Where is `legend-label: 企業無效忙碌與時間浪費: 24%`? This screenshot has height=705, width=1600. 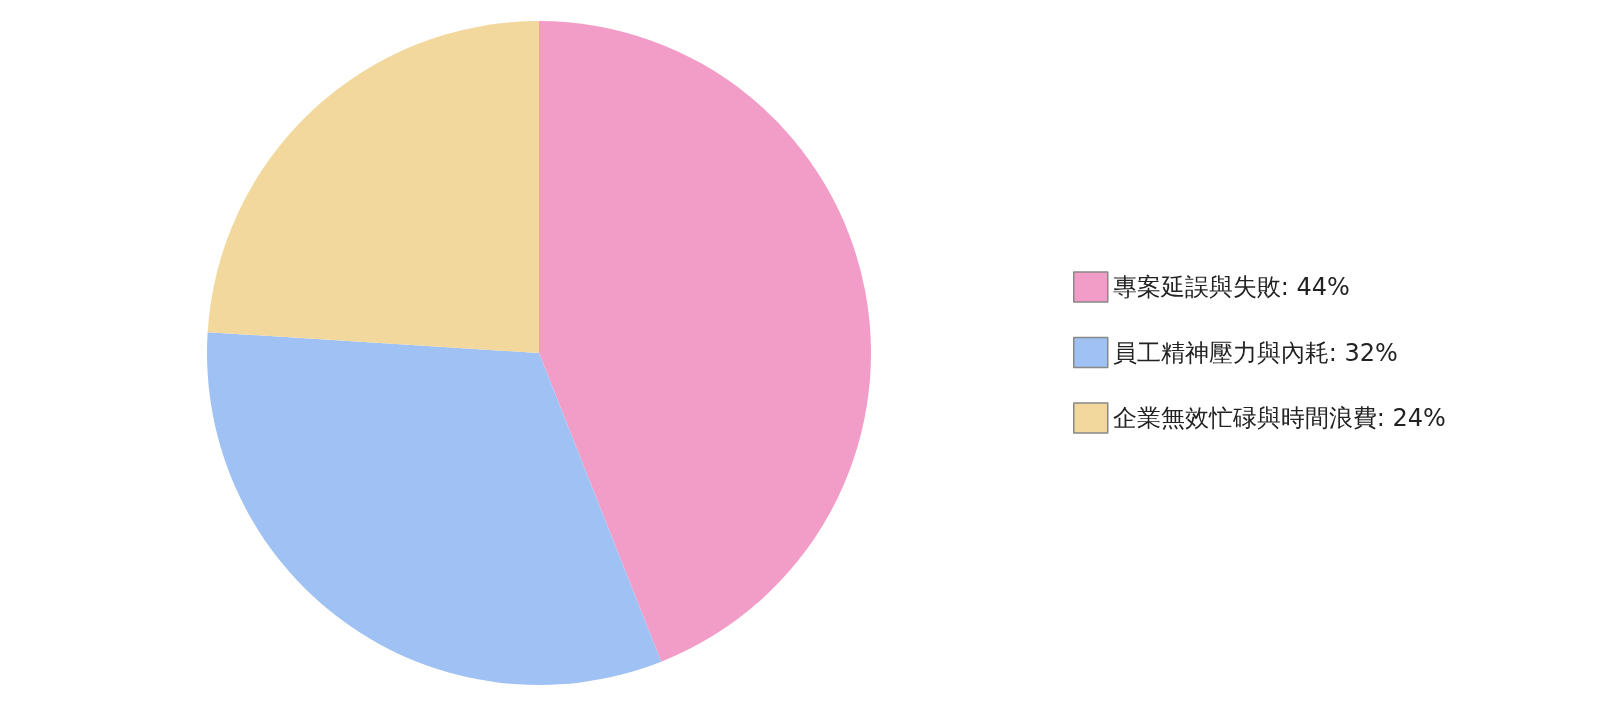 legend-label: 企業無效忙碌與時間浪費: 24% is located at coordinates (1279, 418).